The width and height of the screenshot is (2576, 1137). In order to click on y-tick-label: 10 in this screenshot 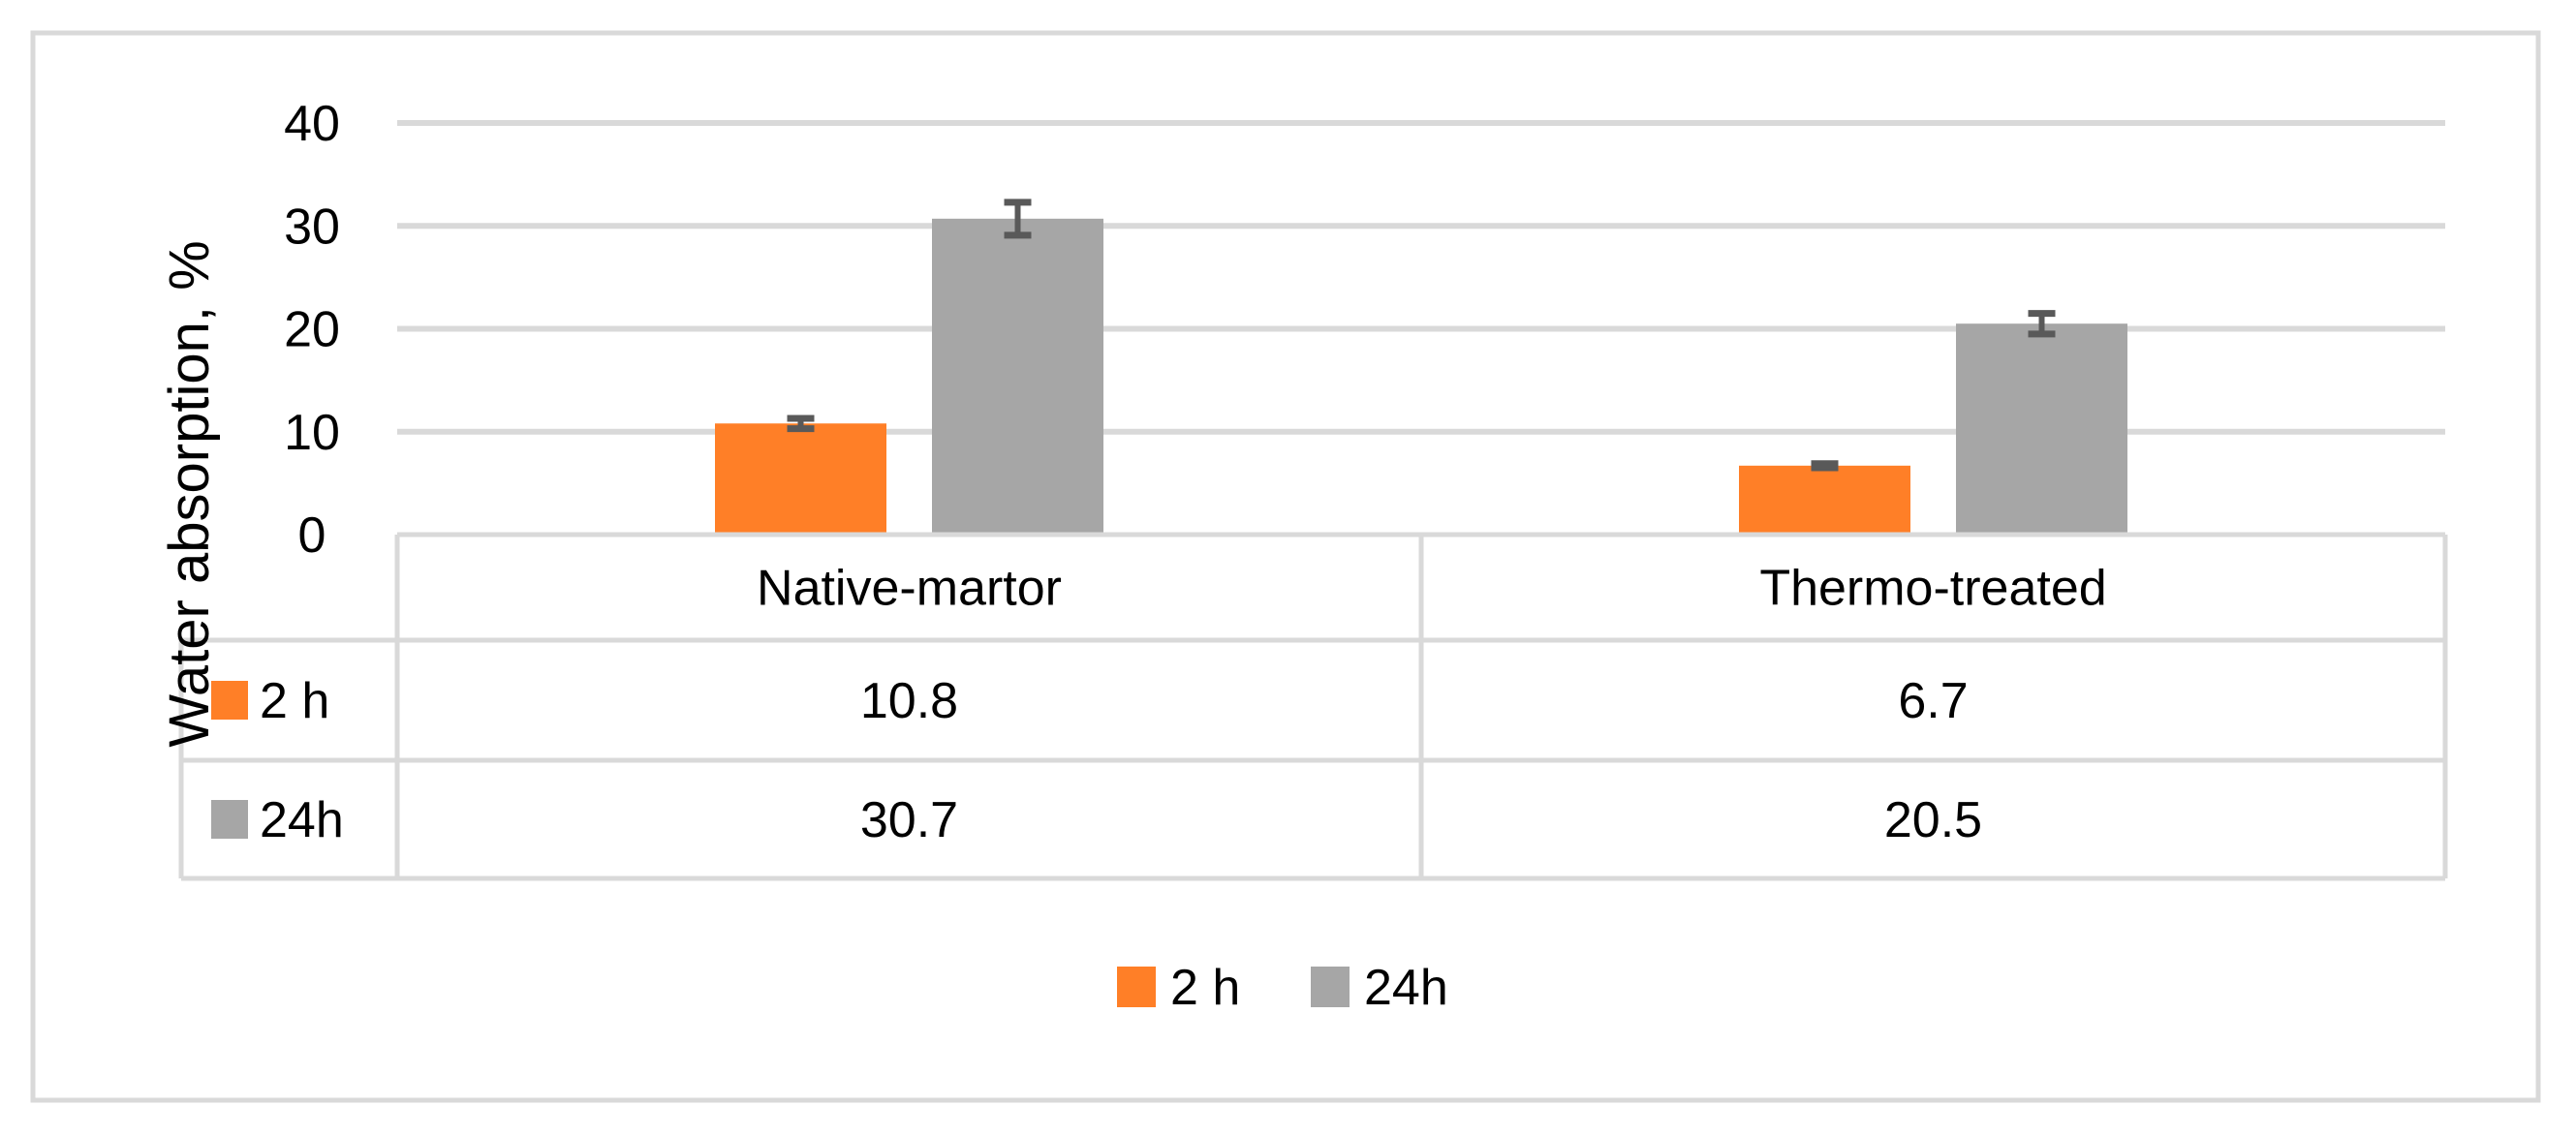, I will do `click(312, 433)`.